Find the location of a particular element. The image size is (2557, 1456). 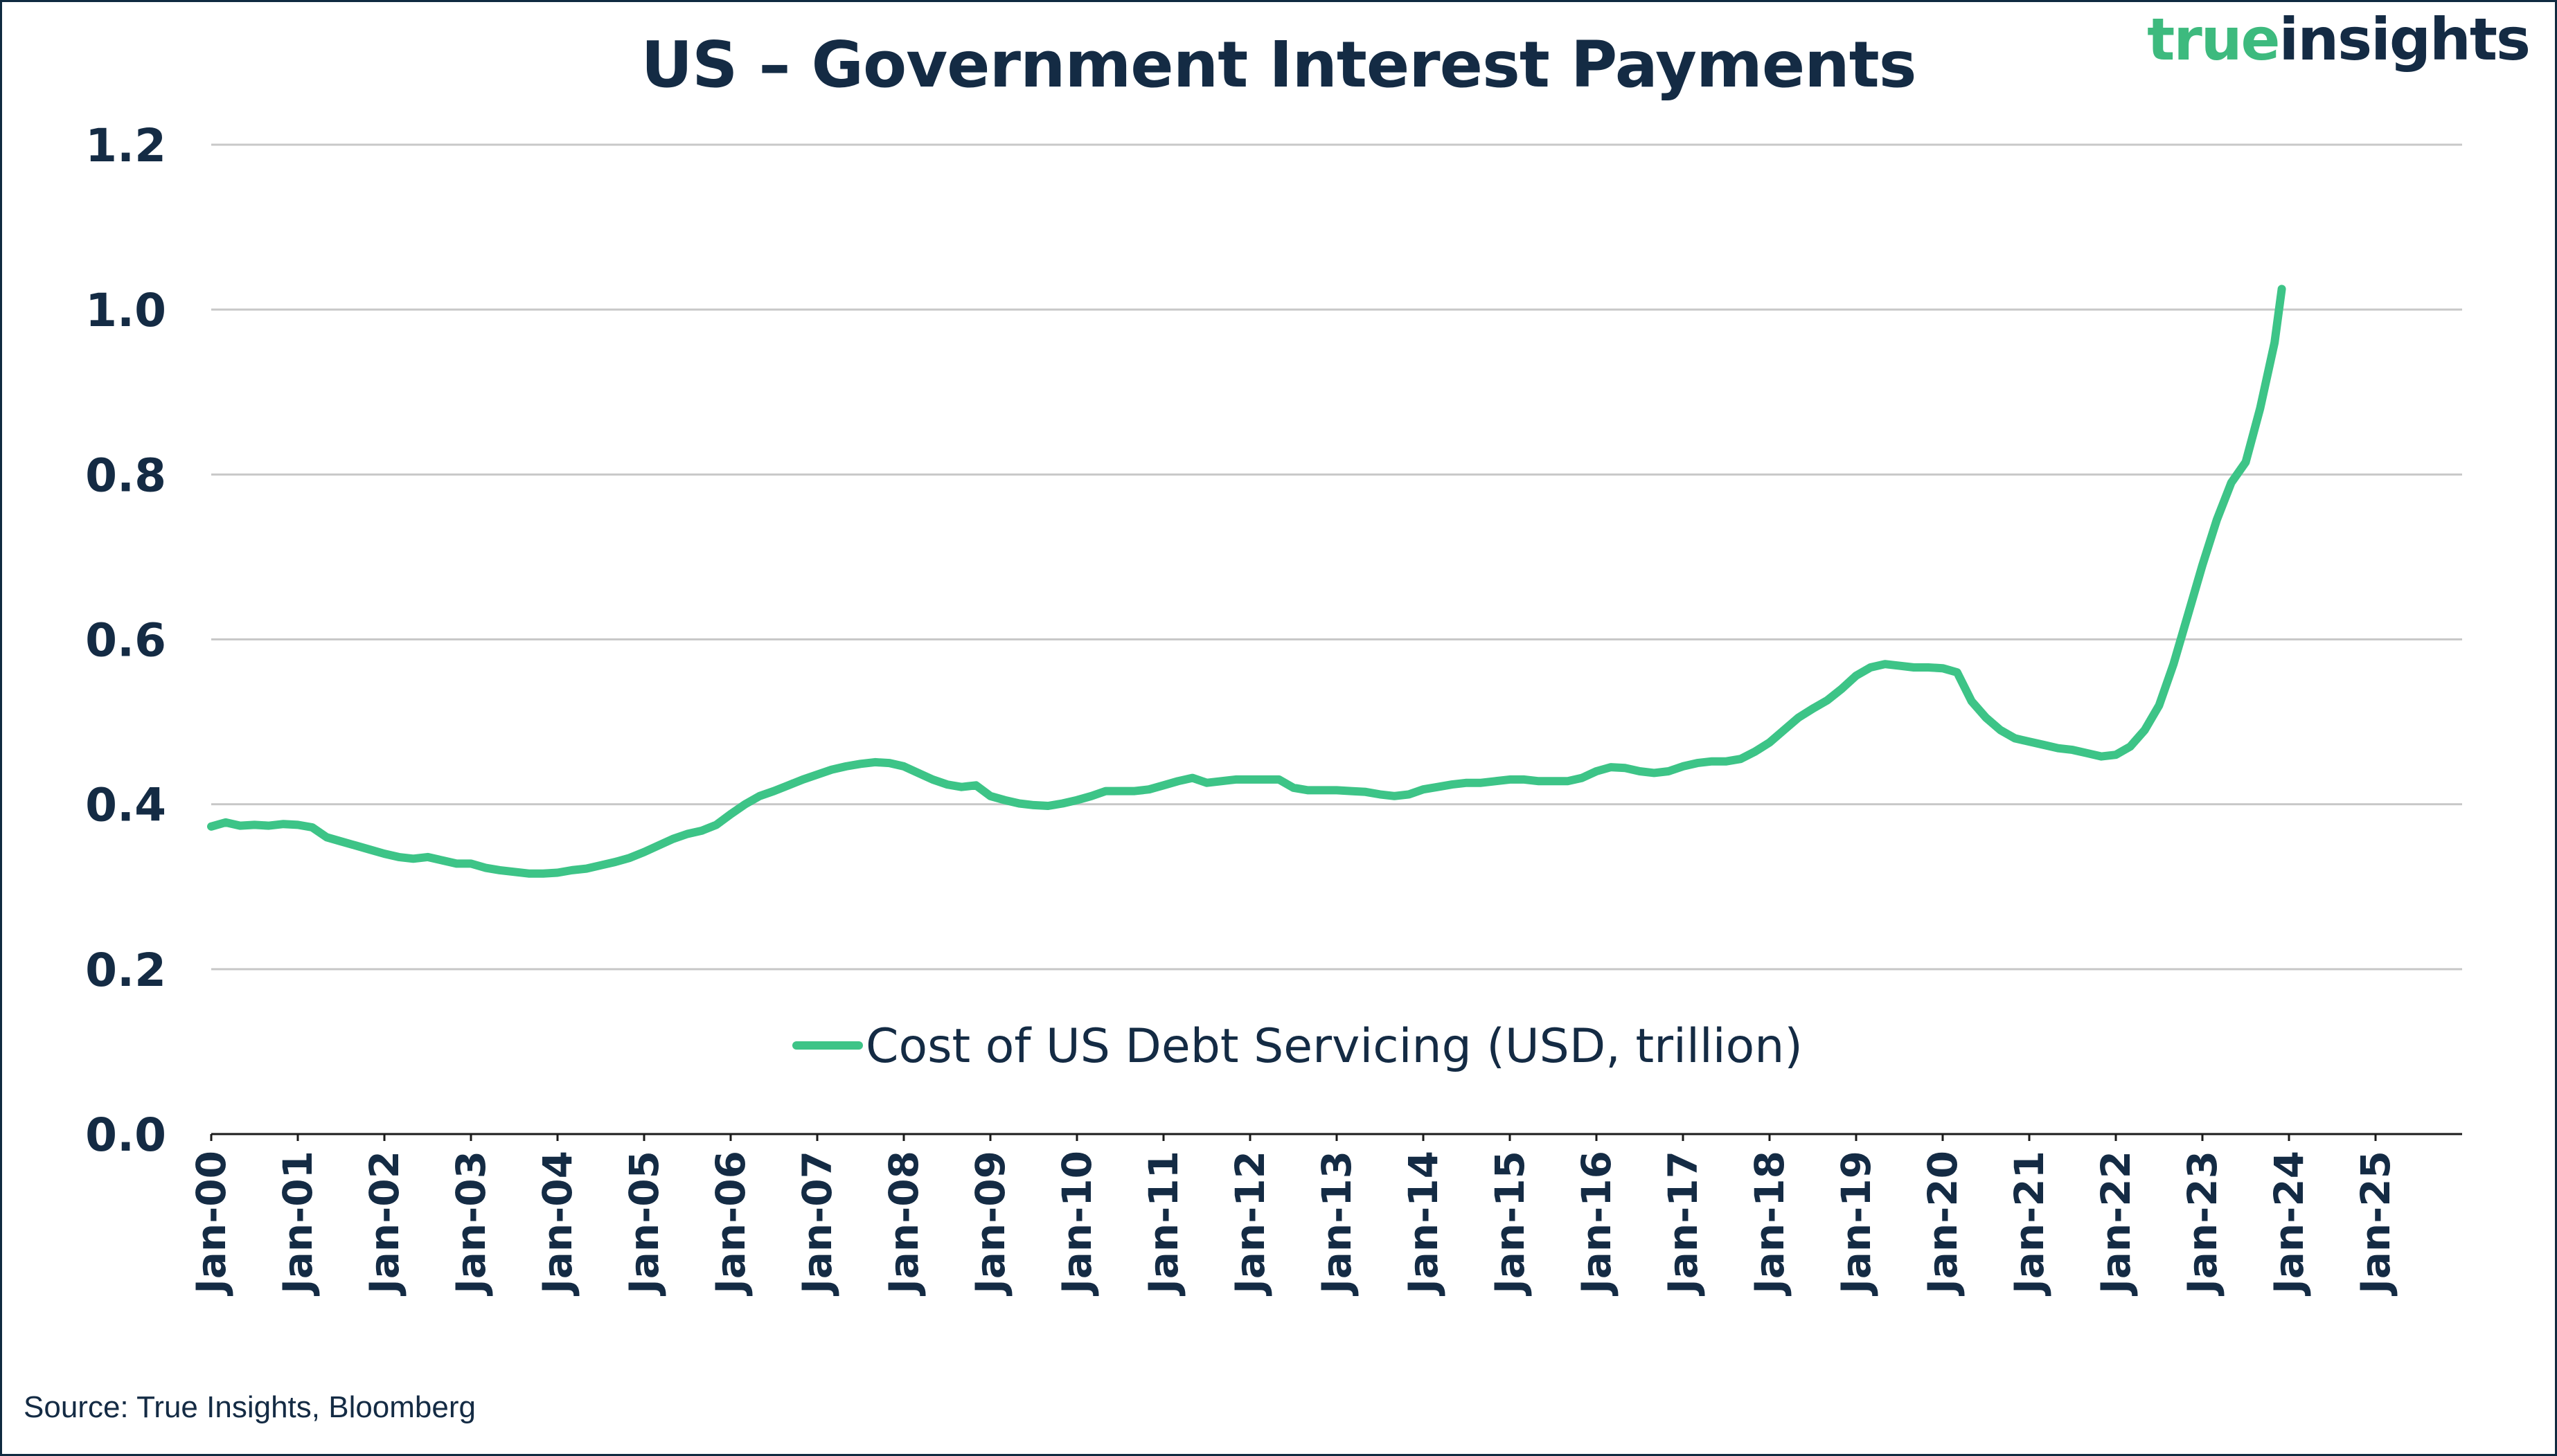

x-tick-label: Jan-18 is located at coordinates (1769, 1224).